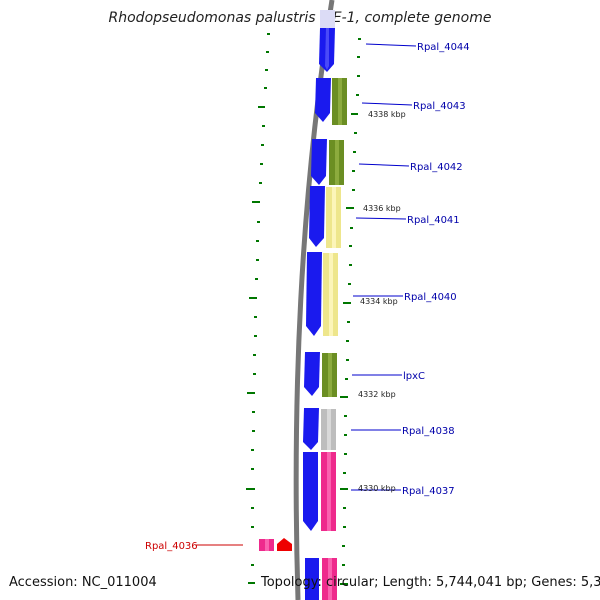 Image resolution: width=600 pixels, height=600 pixels. What do you see at coordinates (430, 297) in the screenshot?
I see `gene-label: Rpal_4040` at bounding box center [430, 297].